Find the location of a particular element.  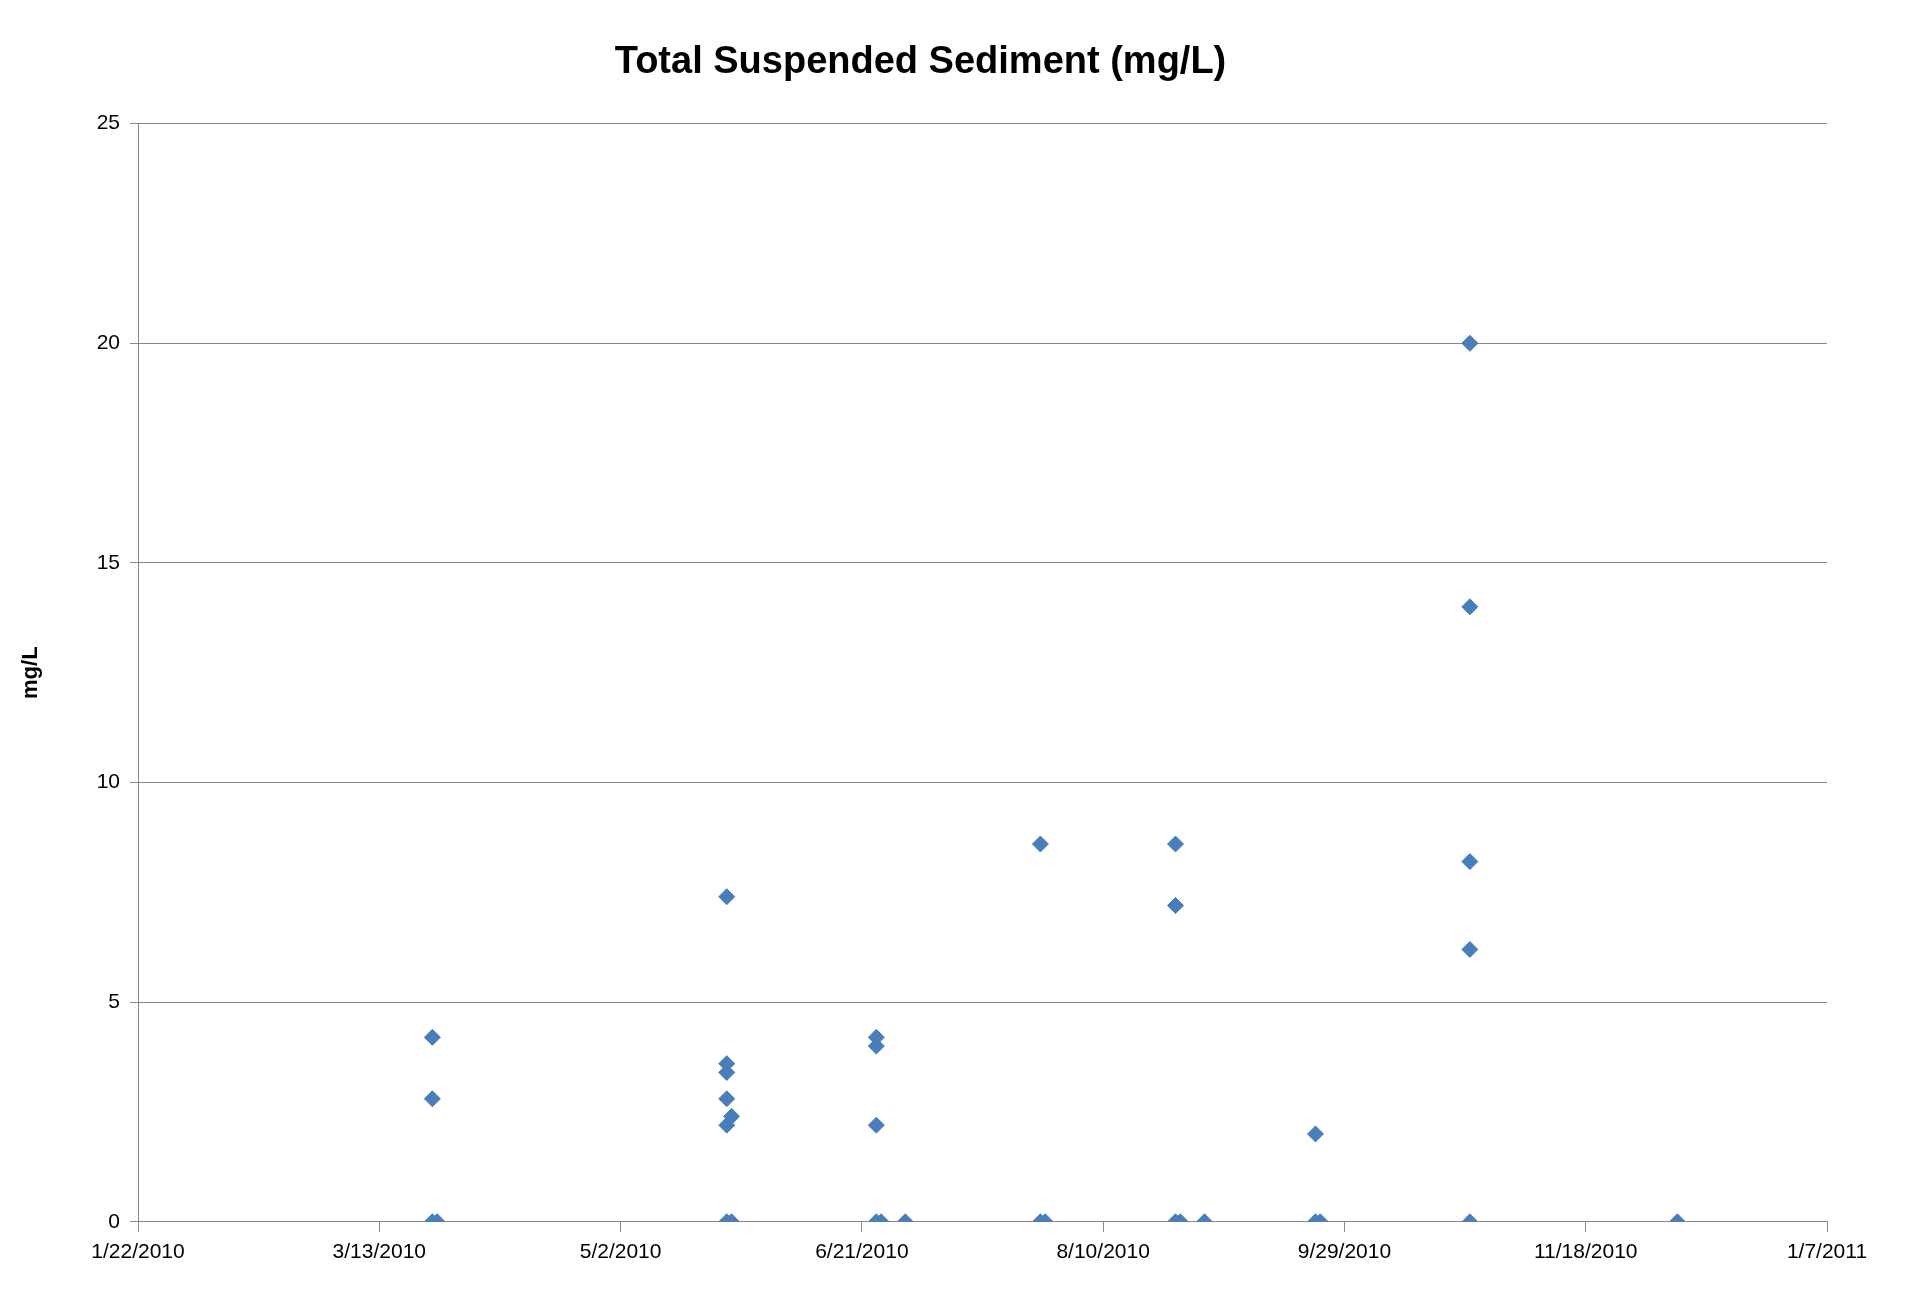

x-tick-label: 11/18/2010 is located at coordinates (1585, 1251).